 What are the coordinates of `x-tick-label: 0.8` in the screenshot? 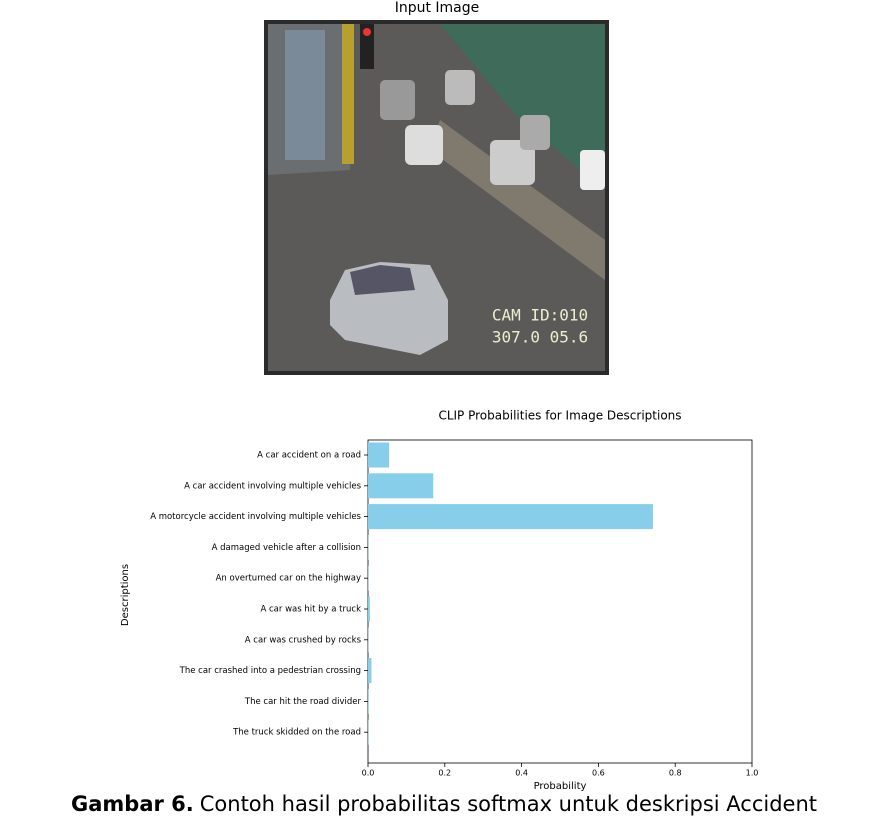 It's located at (675, 773).